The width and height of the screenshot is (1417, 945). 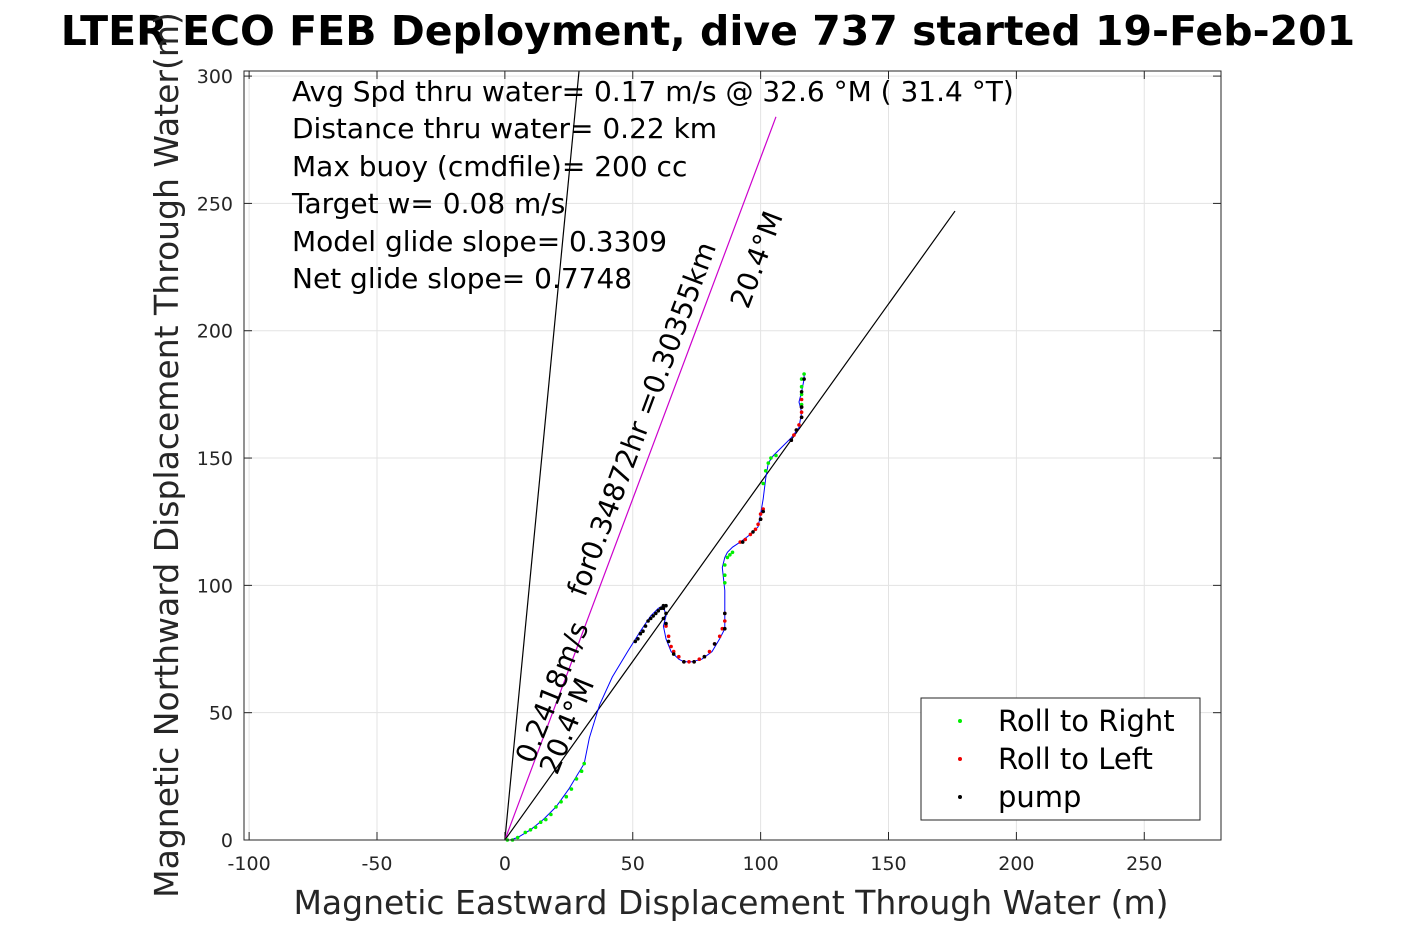 What do you see at coordinates (1144, 864) in the screenshot?
I see `x-tick-label: 250` at bounding box center [1144, 864].